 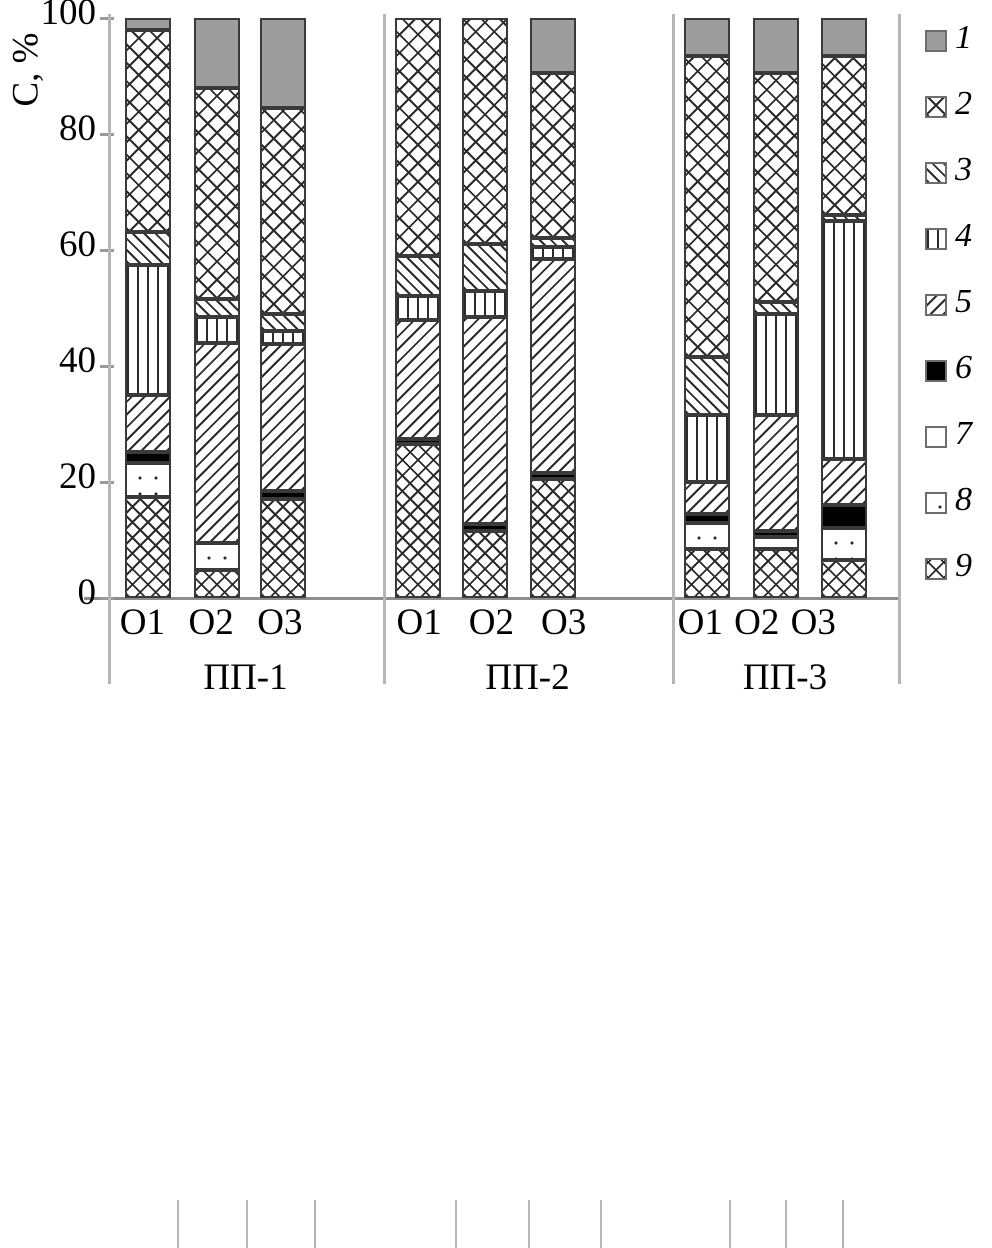 I want to click on legend-item: 5, so click(x=958, y=302).